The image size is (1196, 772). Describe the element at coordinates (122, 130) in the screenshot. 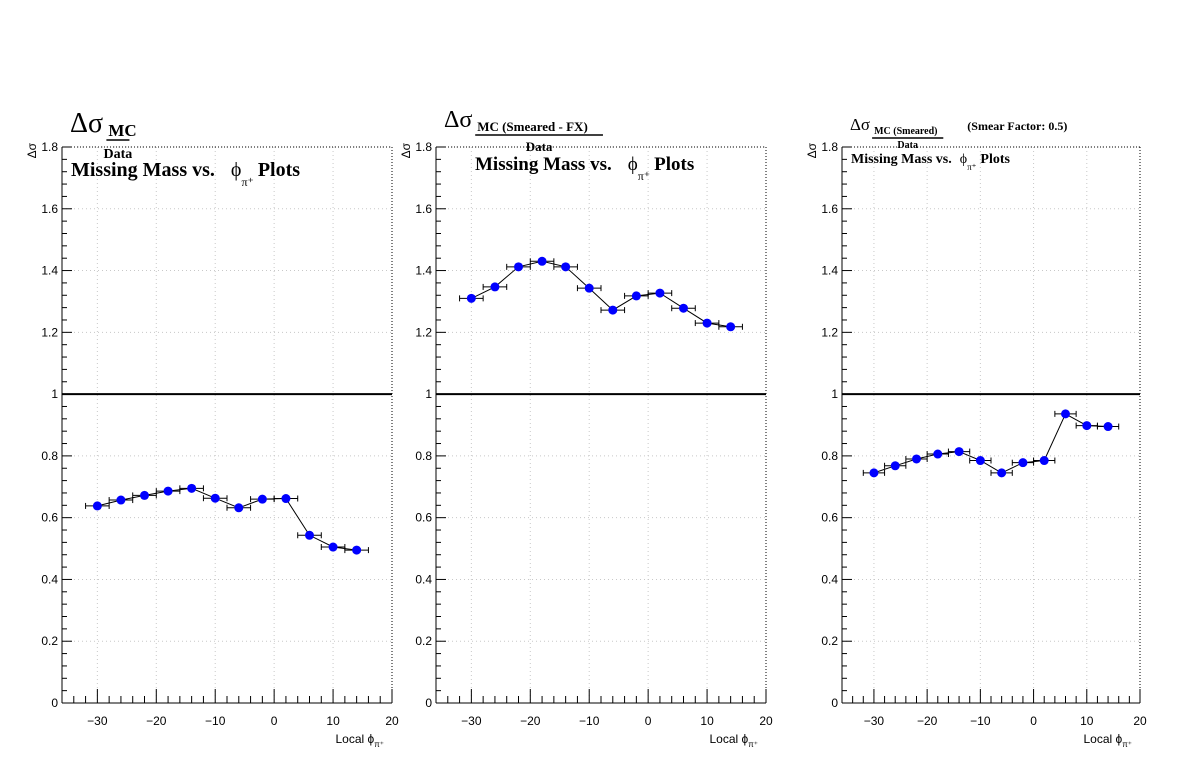

I see `chart-title-numerator: MC` at that location.